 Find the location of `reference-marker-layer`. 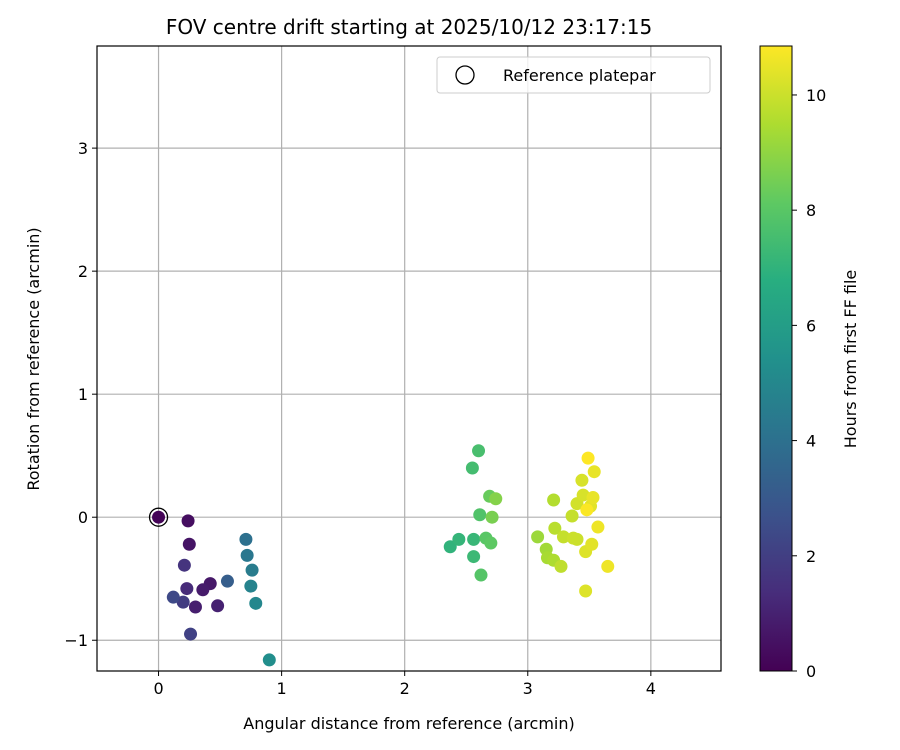

reference-marker-layer is located at coordinates (158, 517).